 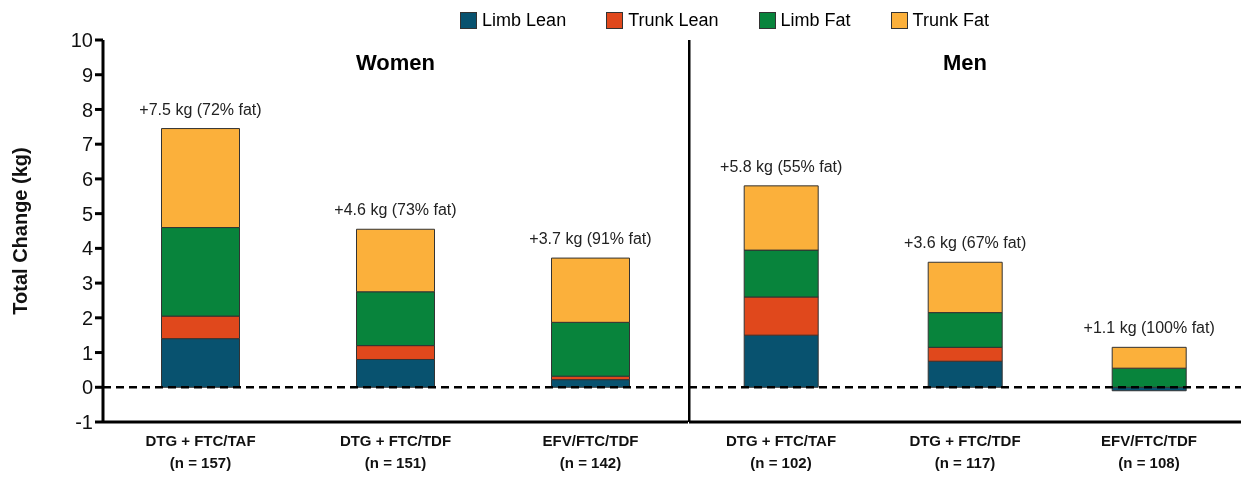 I want to click on x-tick-label: EFV/FTC/TDF (n = 142), so click(x=590, y=451).